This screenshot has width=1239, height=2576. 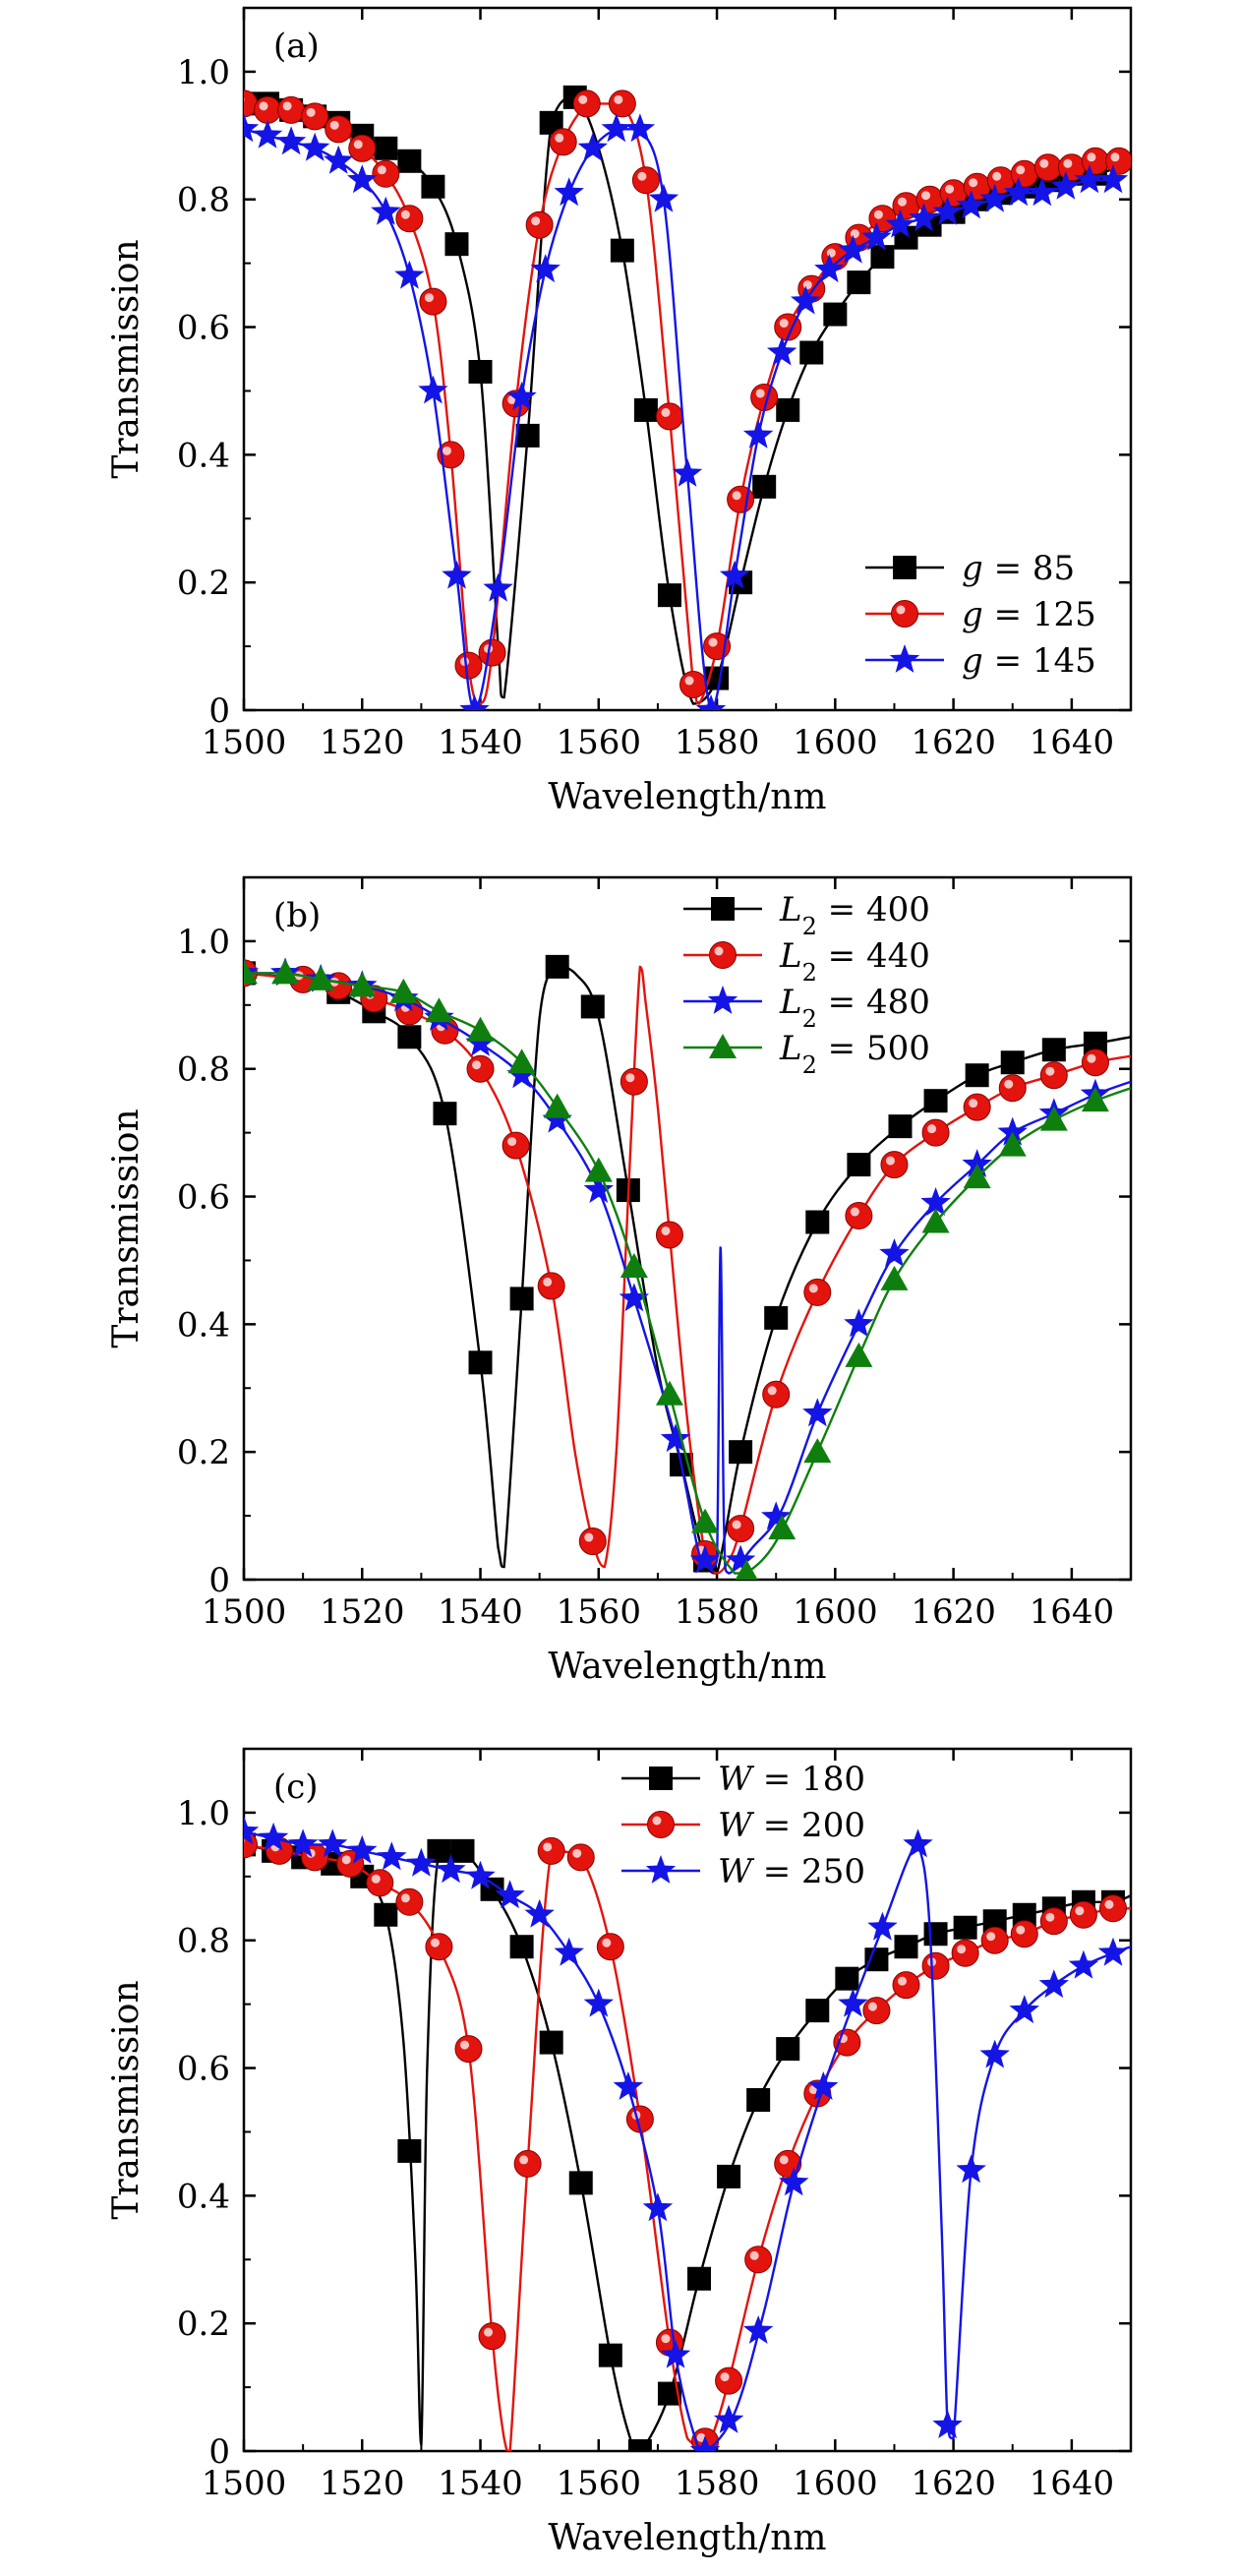 I want to click on x-tick-label: 1500, so click(x=244, y=1612).